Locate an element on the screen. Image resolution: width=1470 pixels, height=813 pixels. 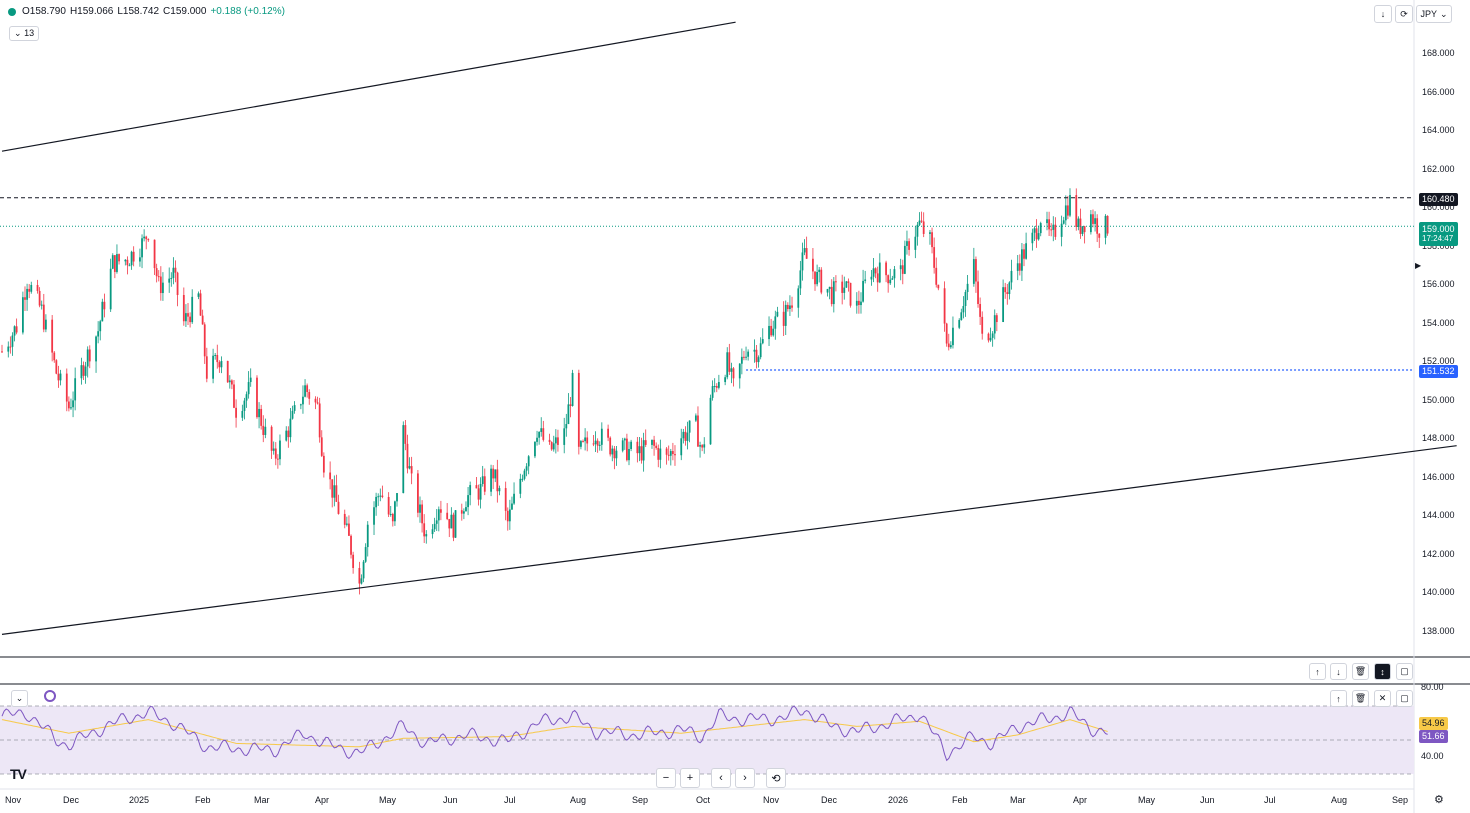
scroll-left-button: ‹ is located at coordinates (721, 778).